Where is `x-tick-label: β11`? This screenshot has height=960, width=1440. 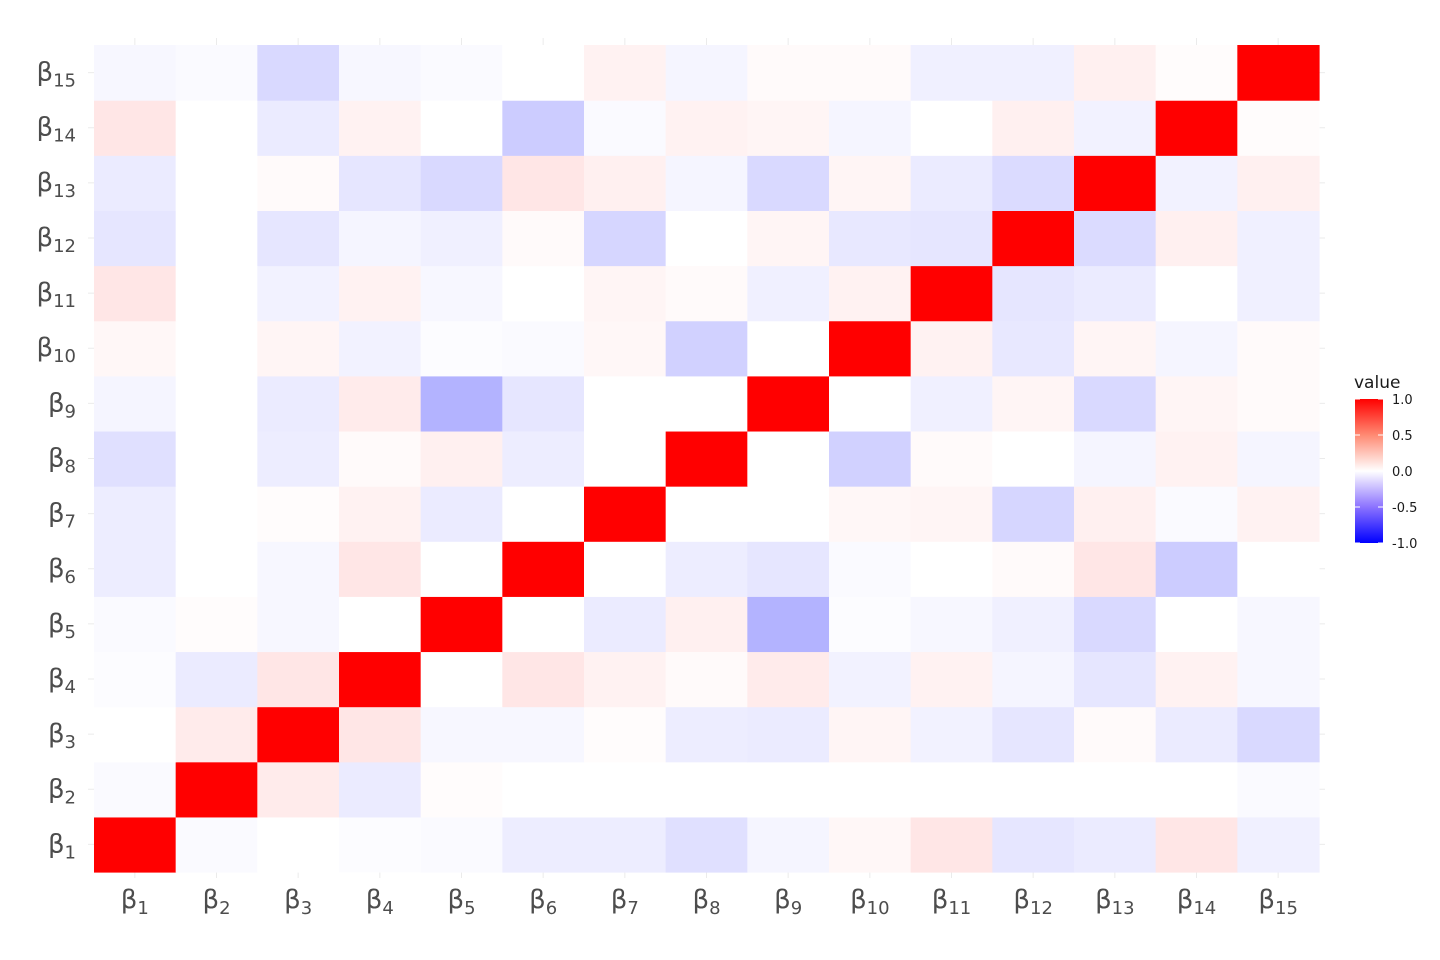 x-tick-label: β11 is located at coordinates (952, 902).